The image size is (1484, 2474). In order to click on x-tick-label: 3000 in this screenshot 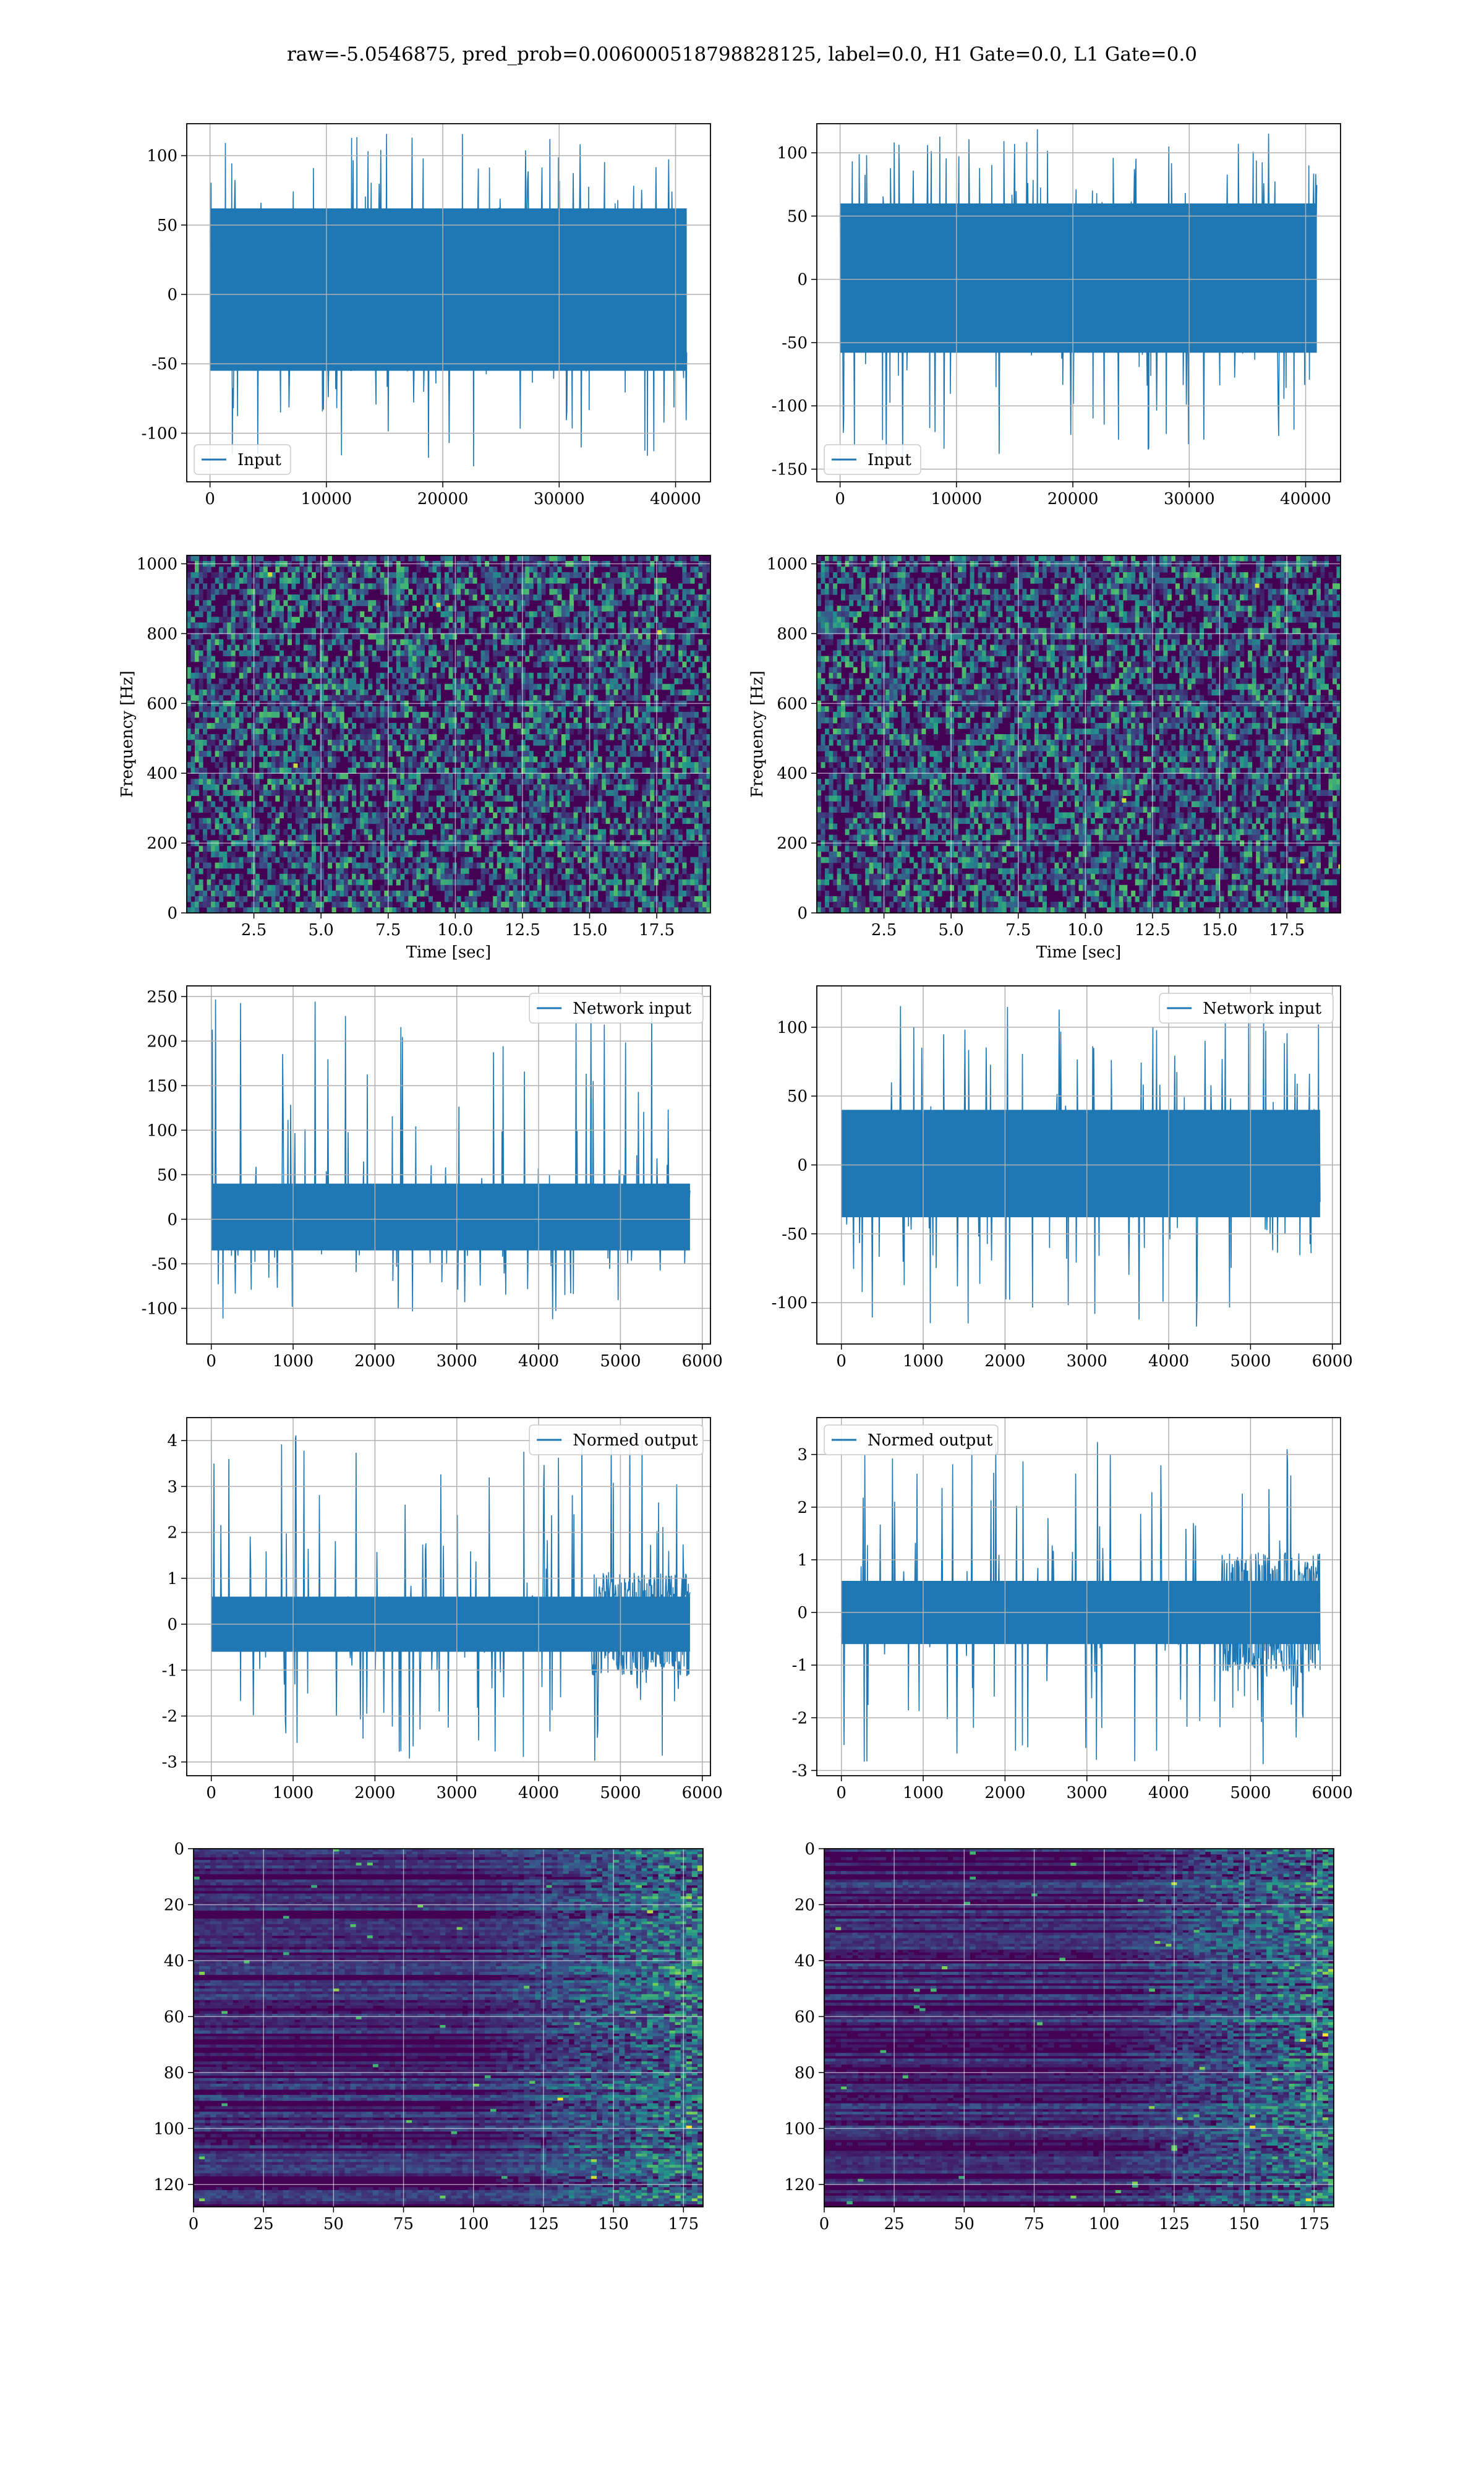, I will do `click(1087, 1793)`.